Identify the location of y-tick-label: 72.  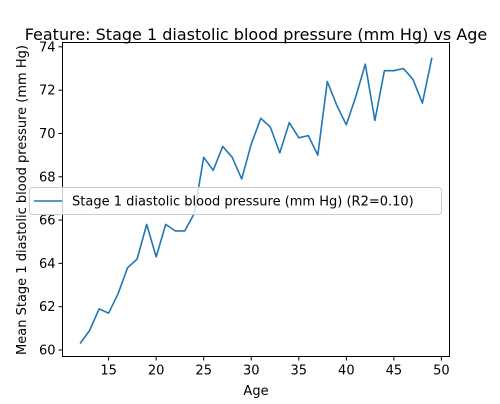
(47, 91).